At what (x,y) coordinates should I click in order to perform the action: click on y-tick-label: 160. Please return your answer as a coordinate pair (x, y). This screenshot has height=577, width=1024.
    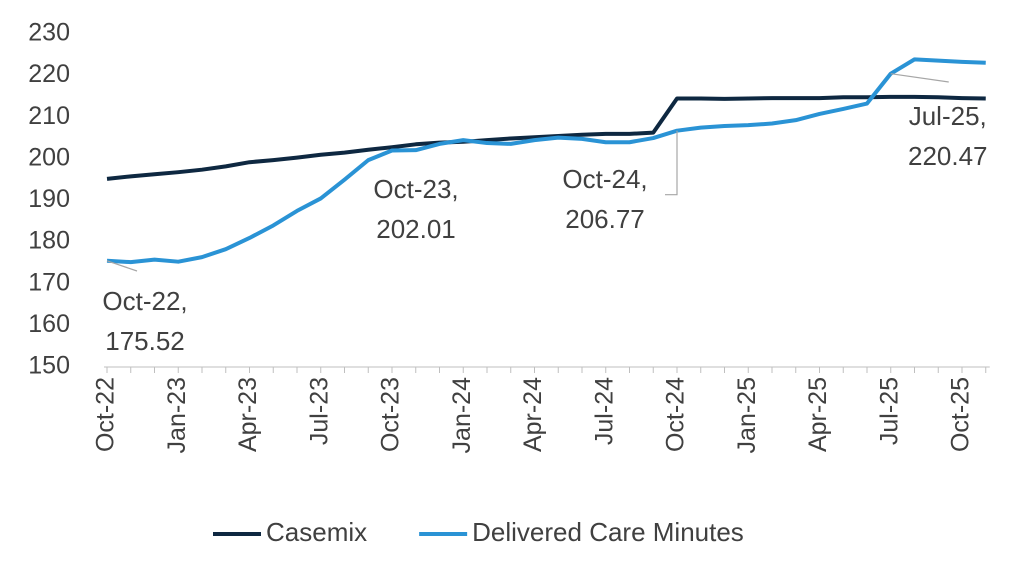
    Looking at the image, I should click on (49, 324).